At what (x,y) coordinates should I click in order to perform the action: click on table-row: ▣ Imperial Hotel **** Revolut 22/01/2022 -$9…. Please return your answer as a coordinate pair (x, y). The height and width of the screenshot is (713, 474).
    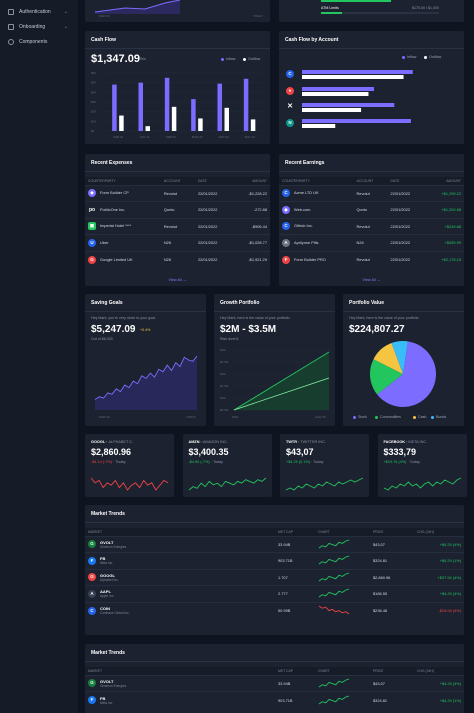
    Looking at the image, I should click on (177, 226).